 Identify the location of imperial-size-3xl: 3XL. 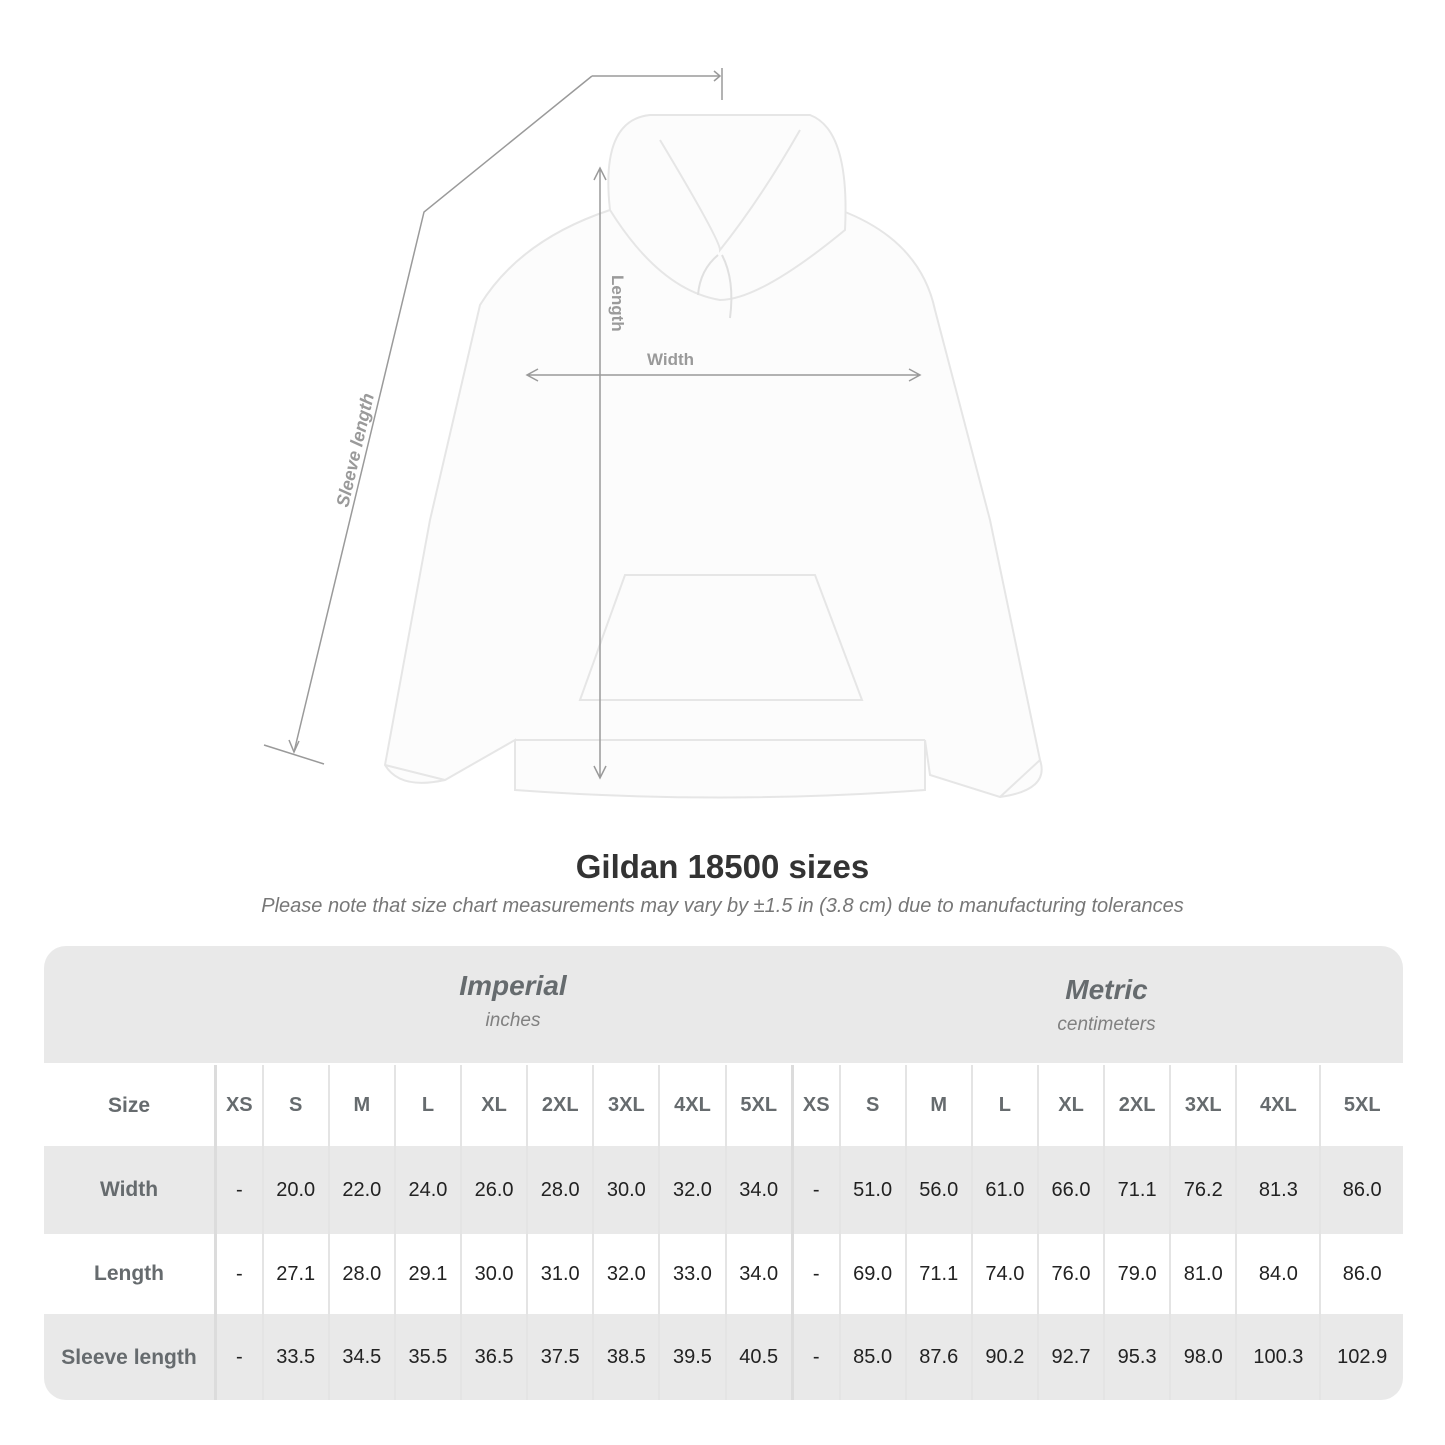
(626, 1105).